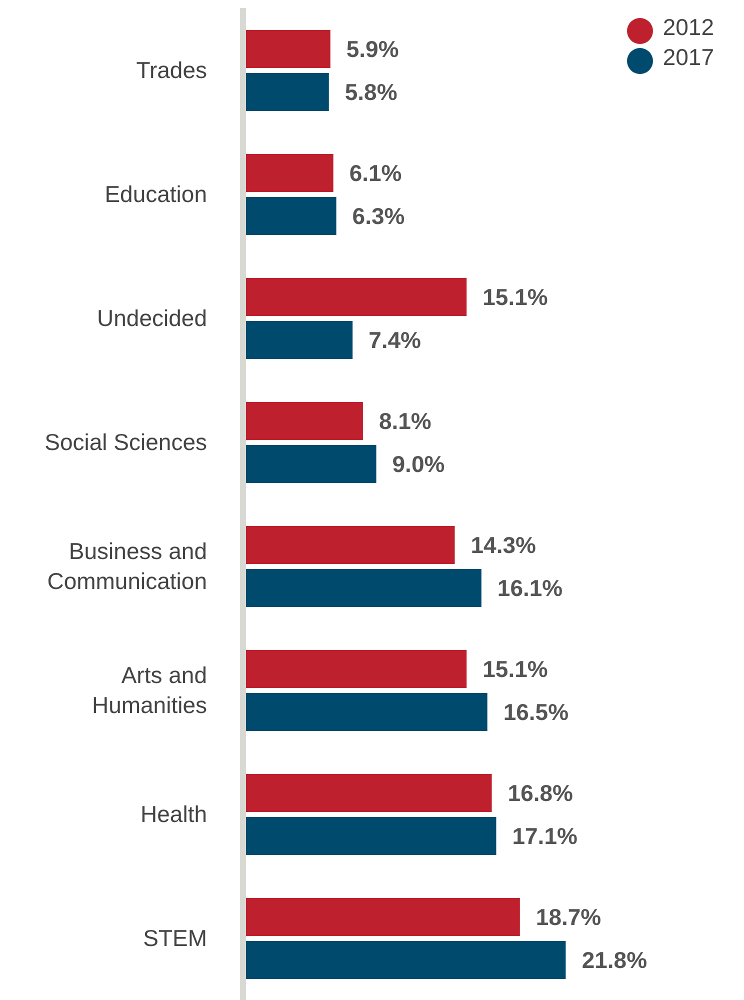 The width and height of the screenshot is (744, 1000). I want to click on legend-label: 2017, so click(688, 57).